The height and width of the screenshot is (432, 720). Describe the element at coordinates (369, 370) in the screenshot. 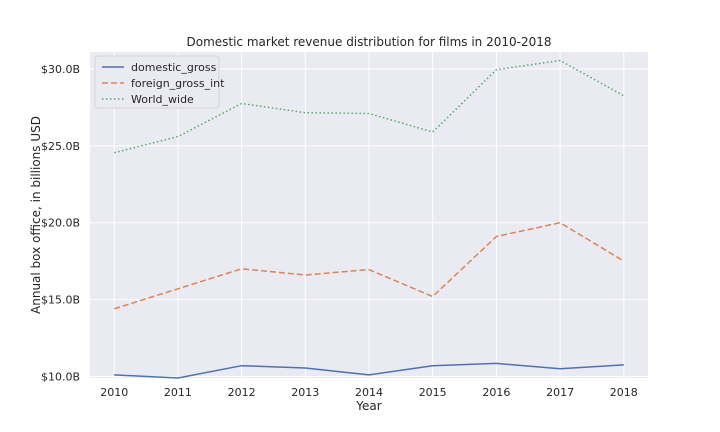

I see `series-line-domestic-gross` at that location.